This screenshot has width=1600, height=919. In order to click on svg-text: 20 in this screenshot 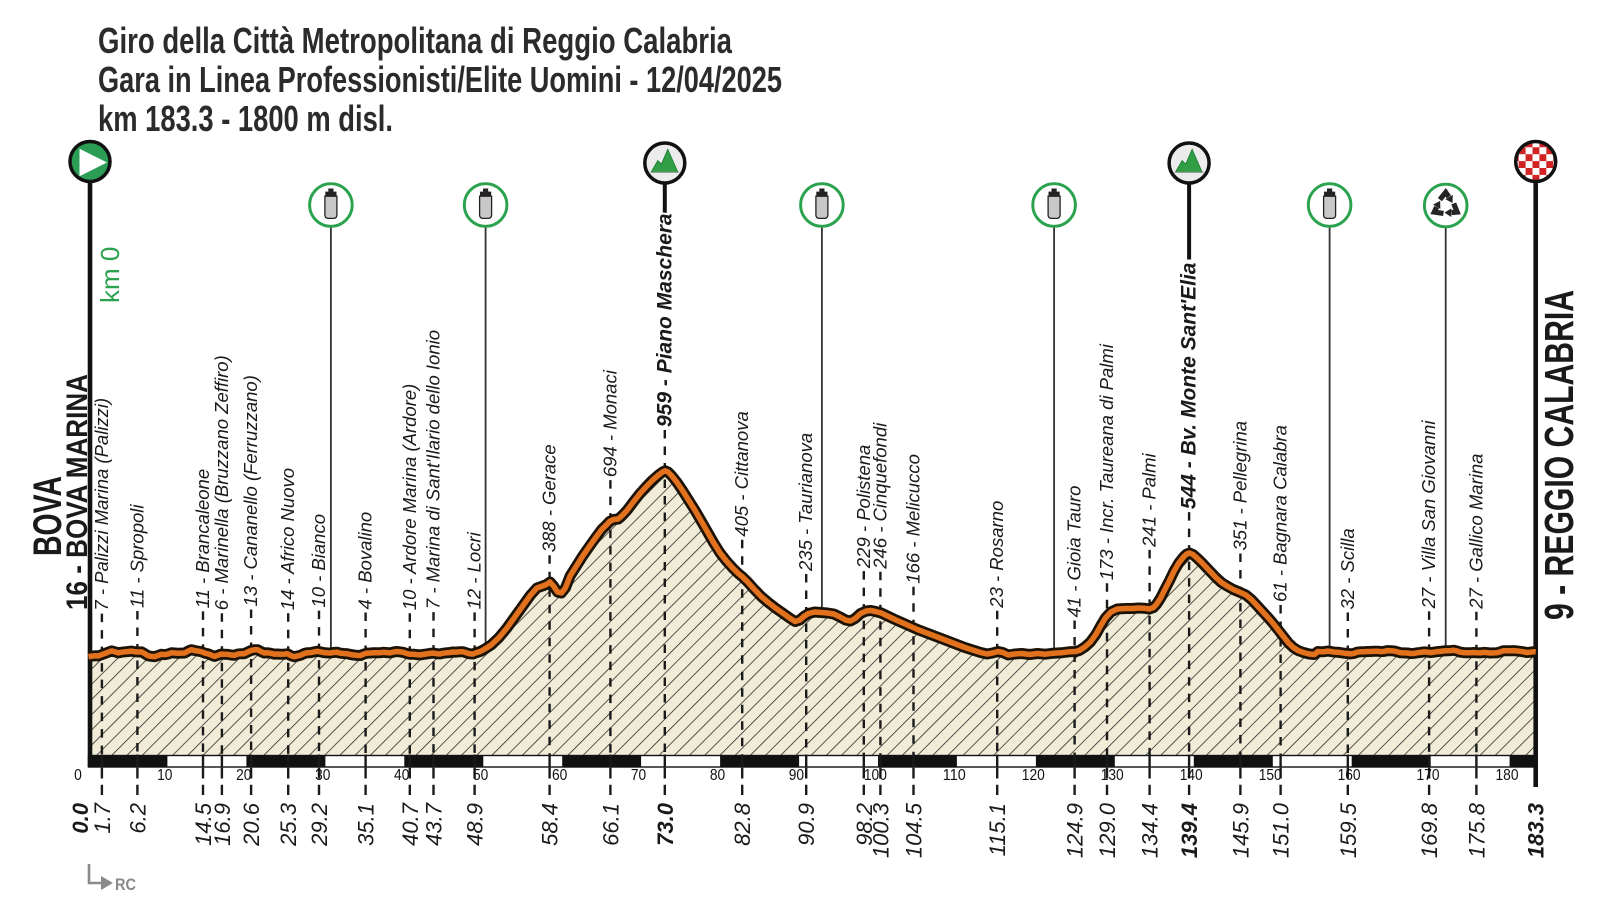, I will do `click(244, 775)`.